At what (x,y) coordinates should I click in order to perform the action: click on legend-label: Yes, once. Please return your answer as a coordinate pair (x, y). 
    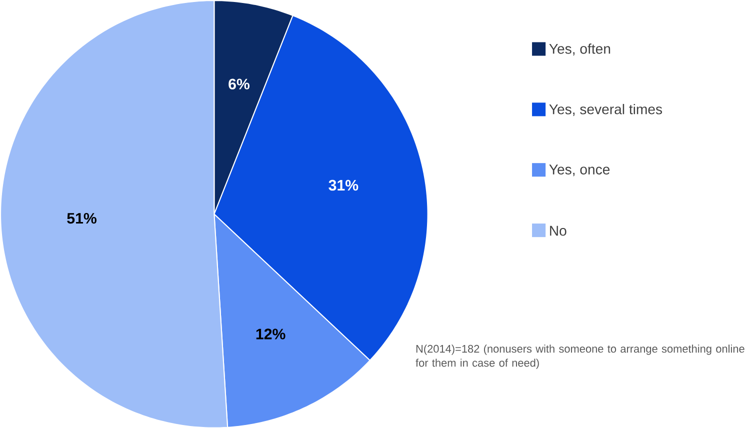
    Looking at the image, I should click on (579, 170).